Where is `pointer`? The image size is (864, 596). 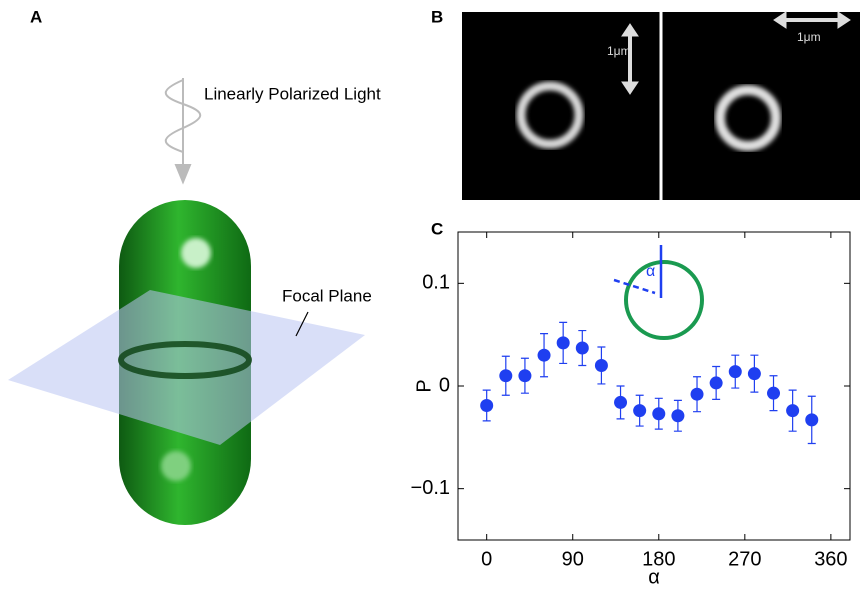
pointer is located at coordinates (302, 324).